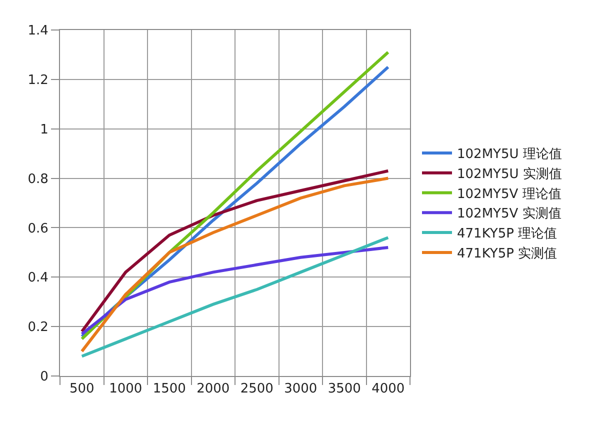 This screenshot has width=600, height=426. I want to click on y-tick-label: 1.4, so click(38, 31).